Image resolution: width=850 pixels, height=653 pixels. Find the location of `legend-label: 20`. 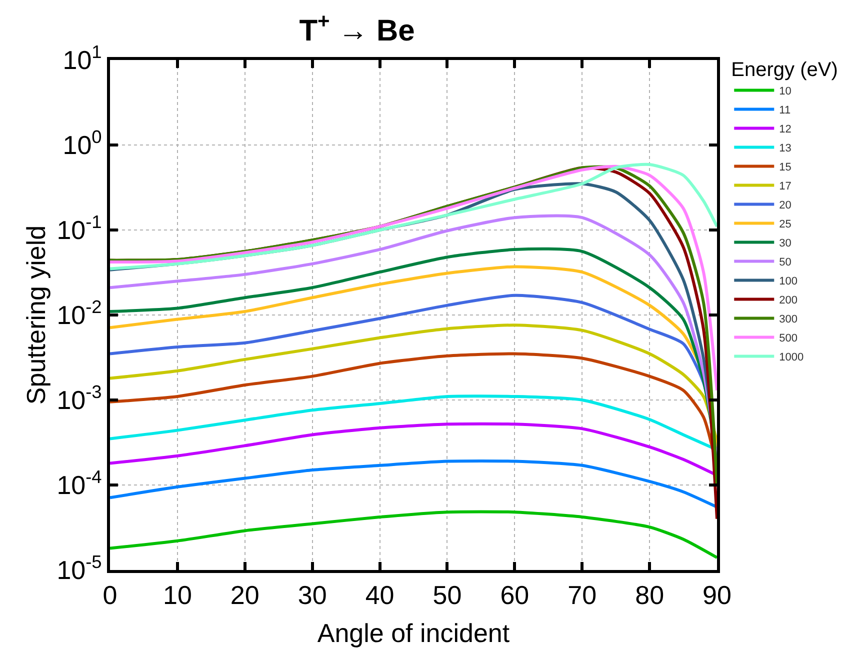

legend-label: 20 is located at coordinates (785, 206).